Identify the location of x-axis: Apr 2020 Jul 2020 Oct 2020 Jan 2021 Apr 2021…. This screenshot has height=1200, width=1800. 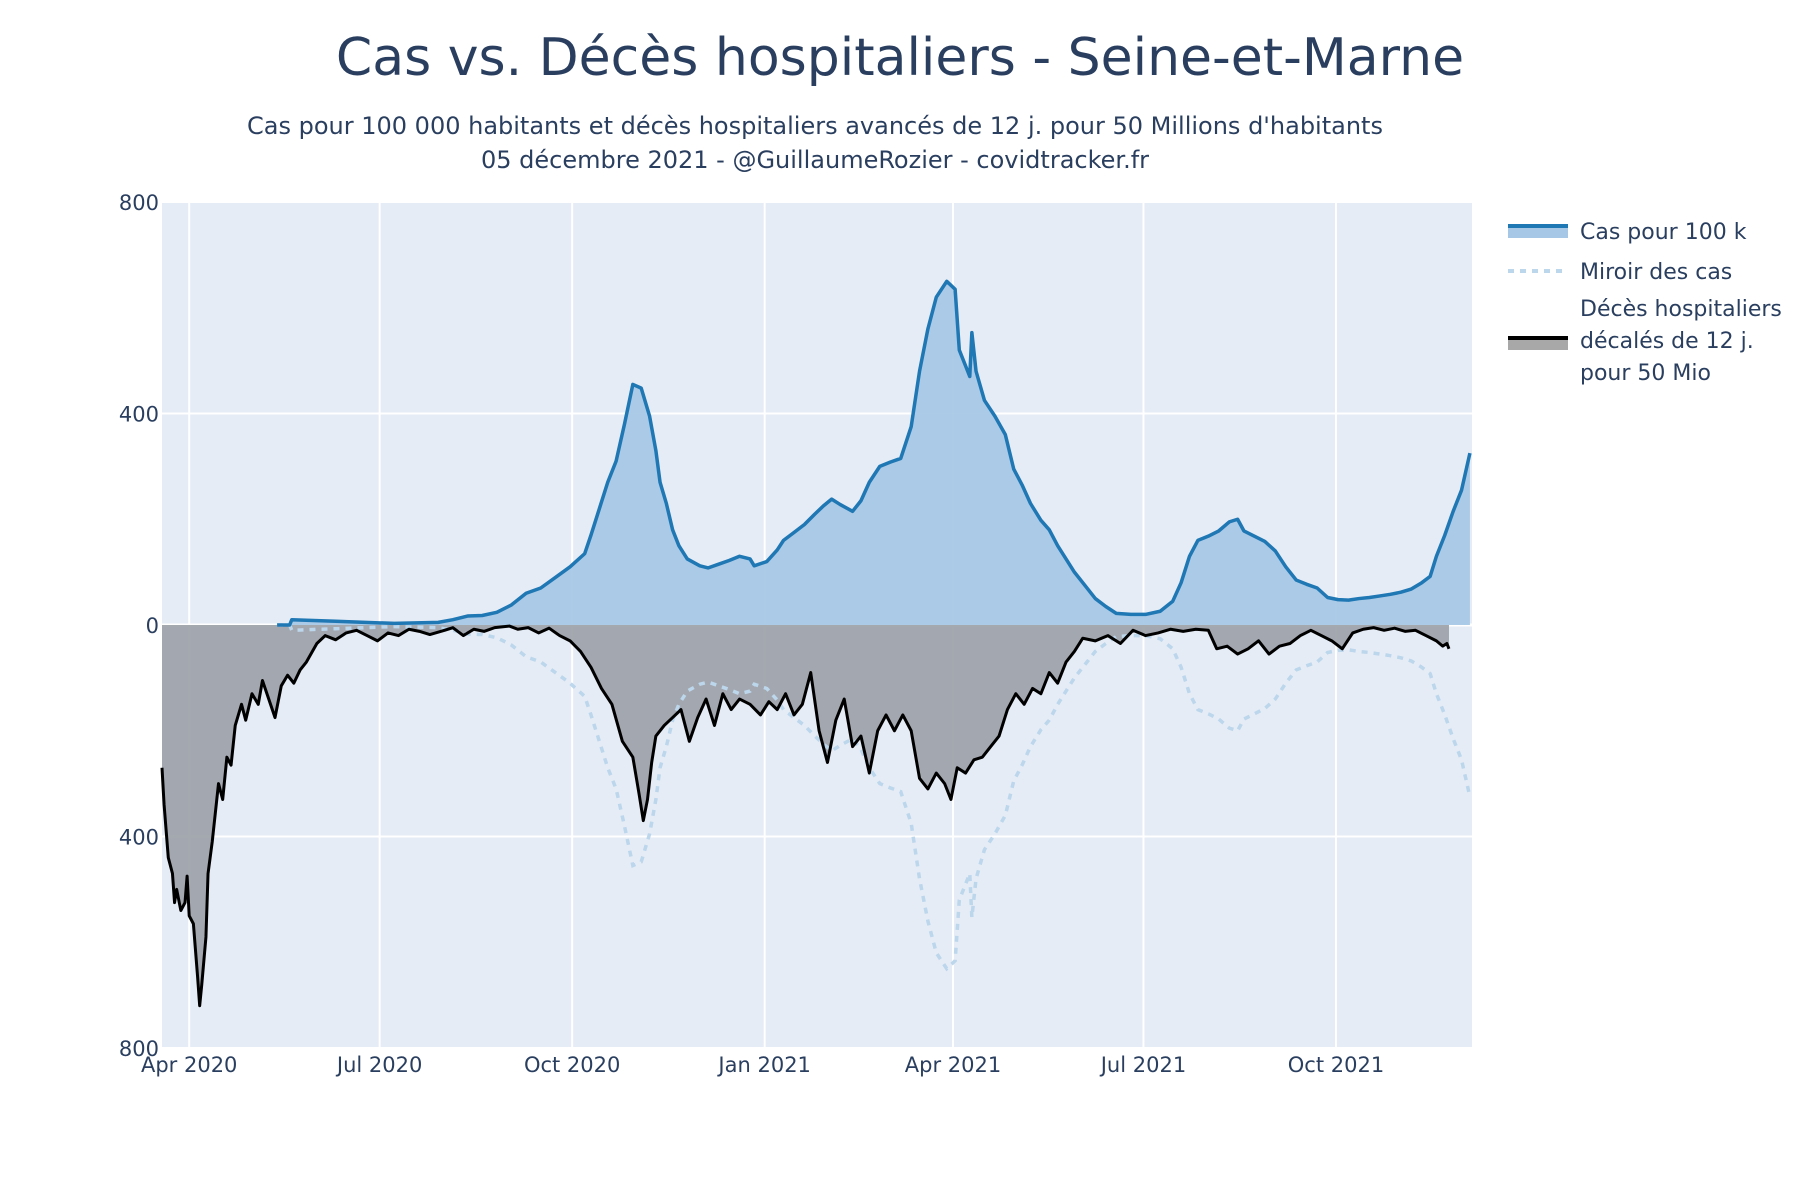
(762, 1065).